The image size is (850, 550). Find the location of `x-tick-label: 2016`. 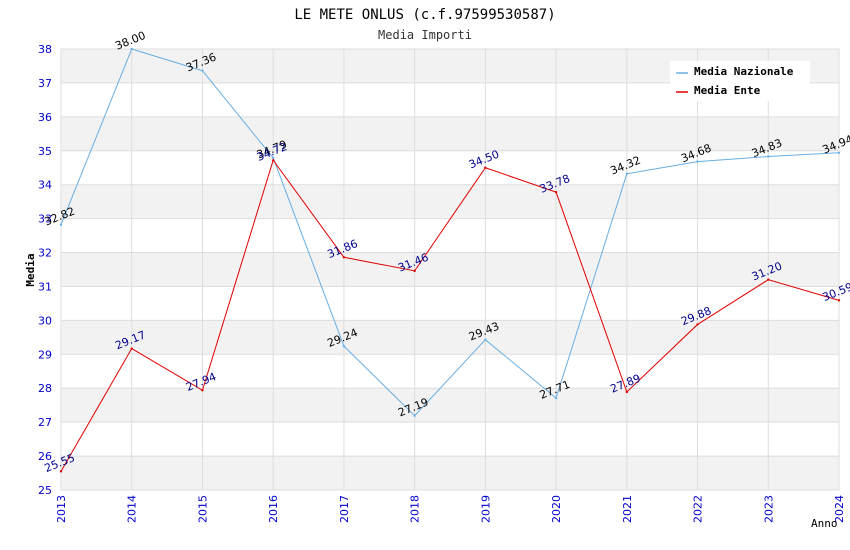

x-tick-label: 2016 is located at coordinates (273, 509).